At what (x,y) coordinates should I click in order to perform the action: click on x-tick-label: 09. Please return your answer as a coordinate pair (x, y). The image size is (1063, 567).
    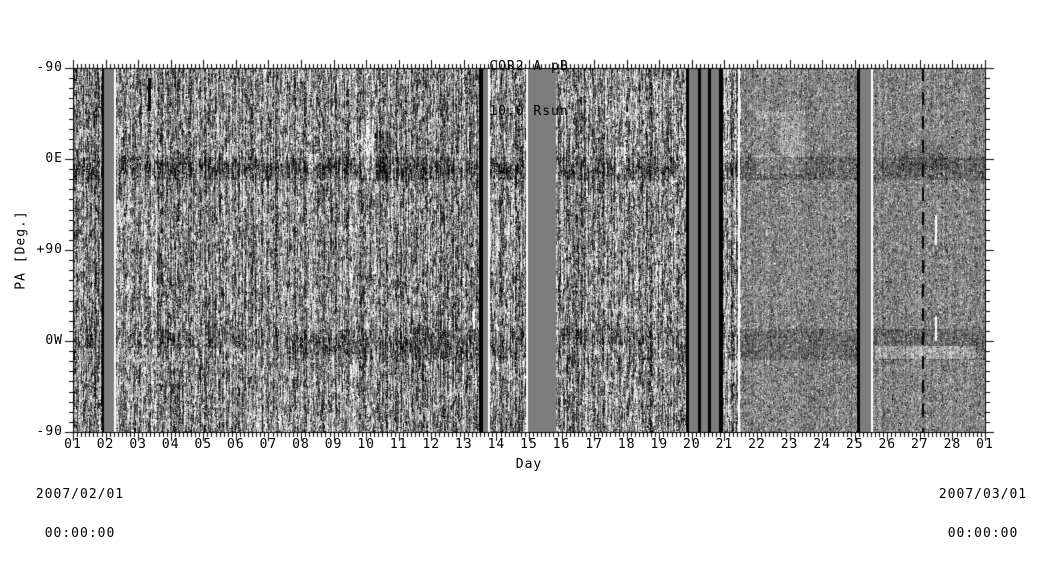
    Looking at the image, I should click on (333, 444).